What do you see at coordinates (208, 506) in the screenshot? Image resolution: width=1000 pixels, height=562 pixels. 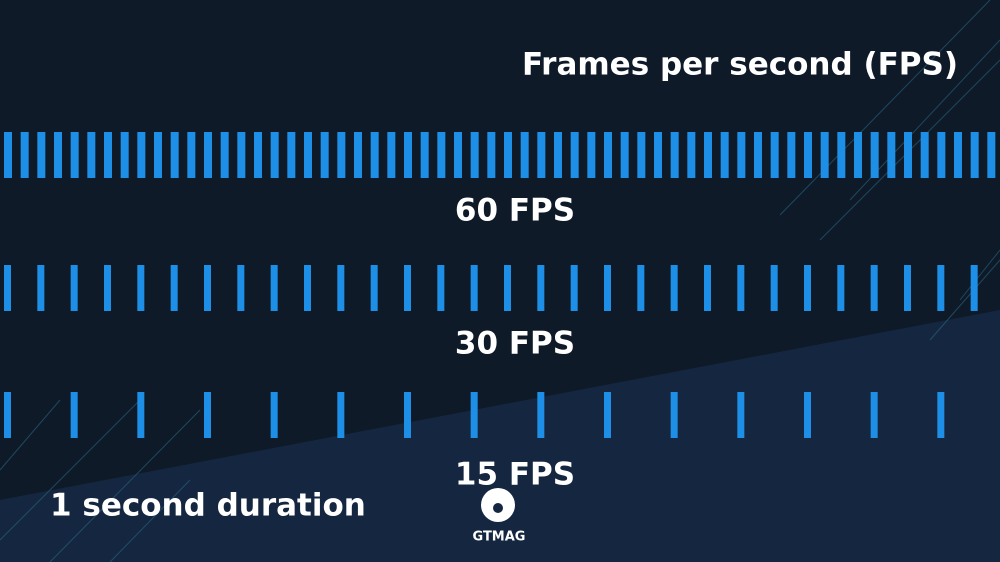 I see `footer: 1 second duration` at bounding box center [208, 506].